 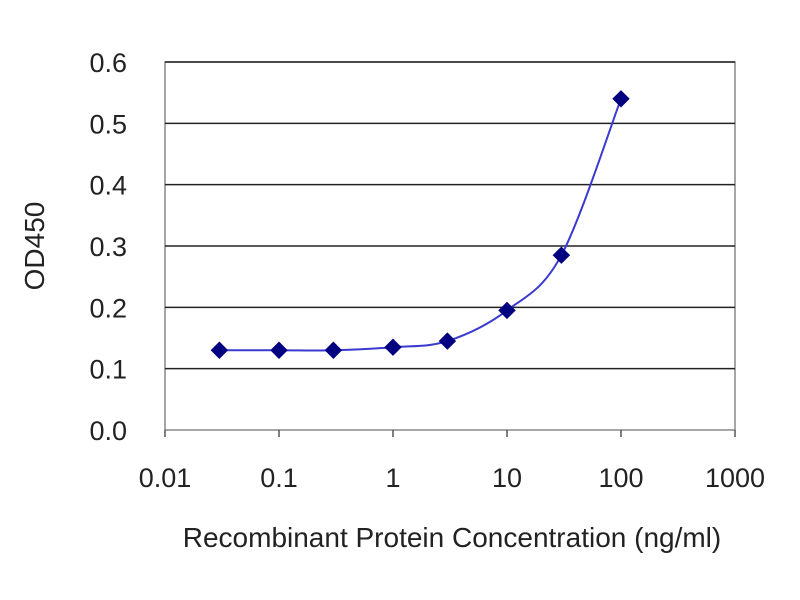 What do you see at coordinates (108, 63) in the screenshot?
I see `y-tick-label: 0.6` at bounding box center [108, 63].